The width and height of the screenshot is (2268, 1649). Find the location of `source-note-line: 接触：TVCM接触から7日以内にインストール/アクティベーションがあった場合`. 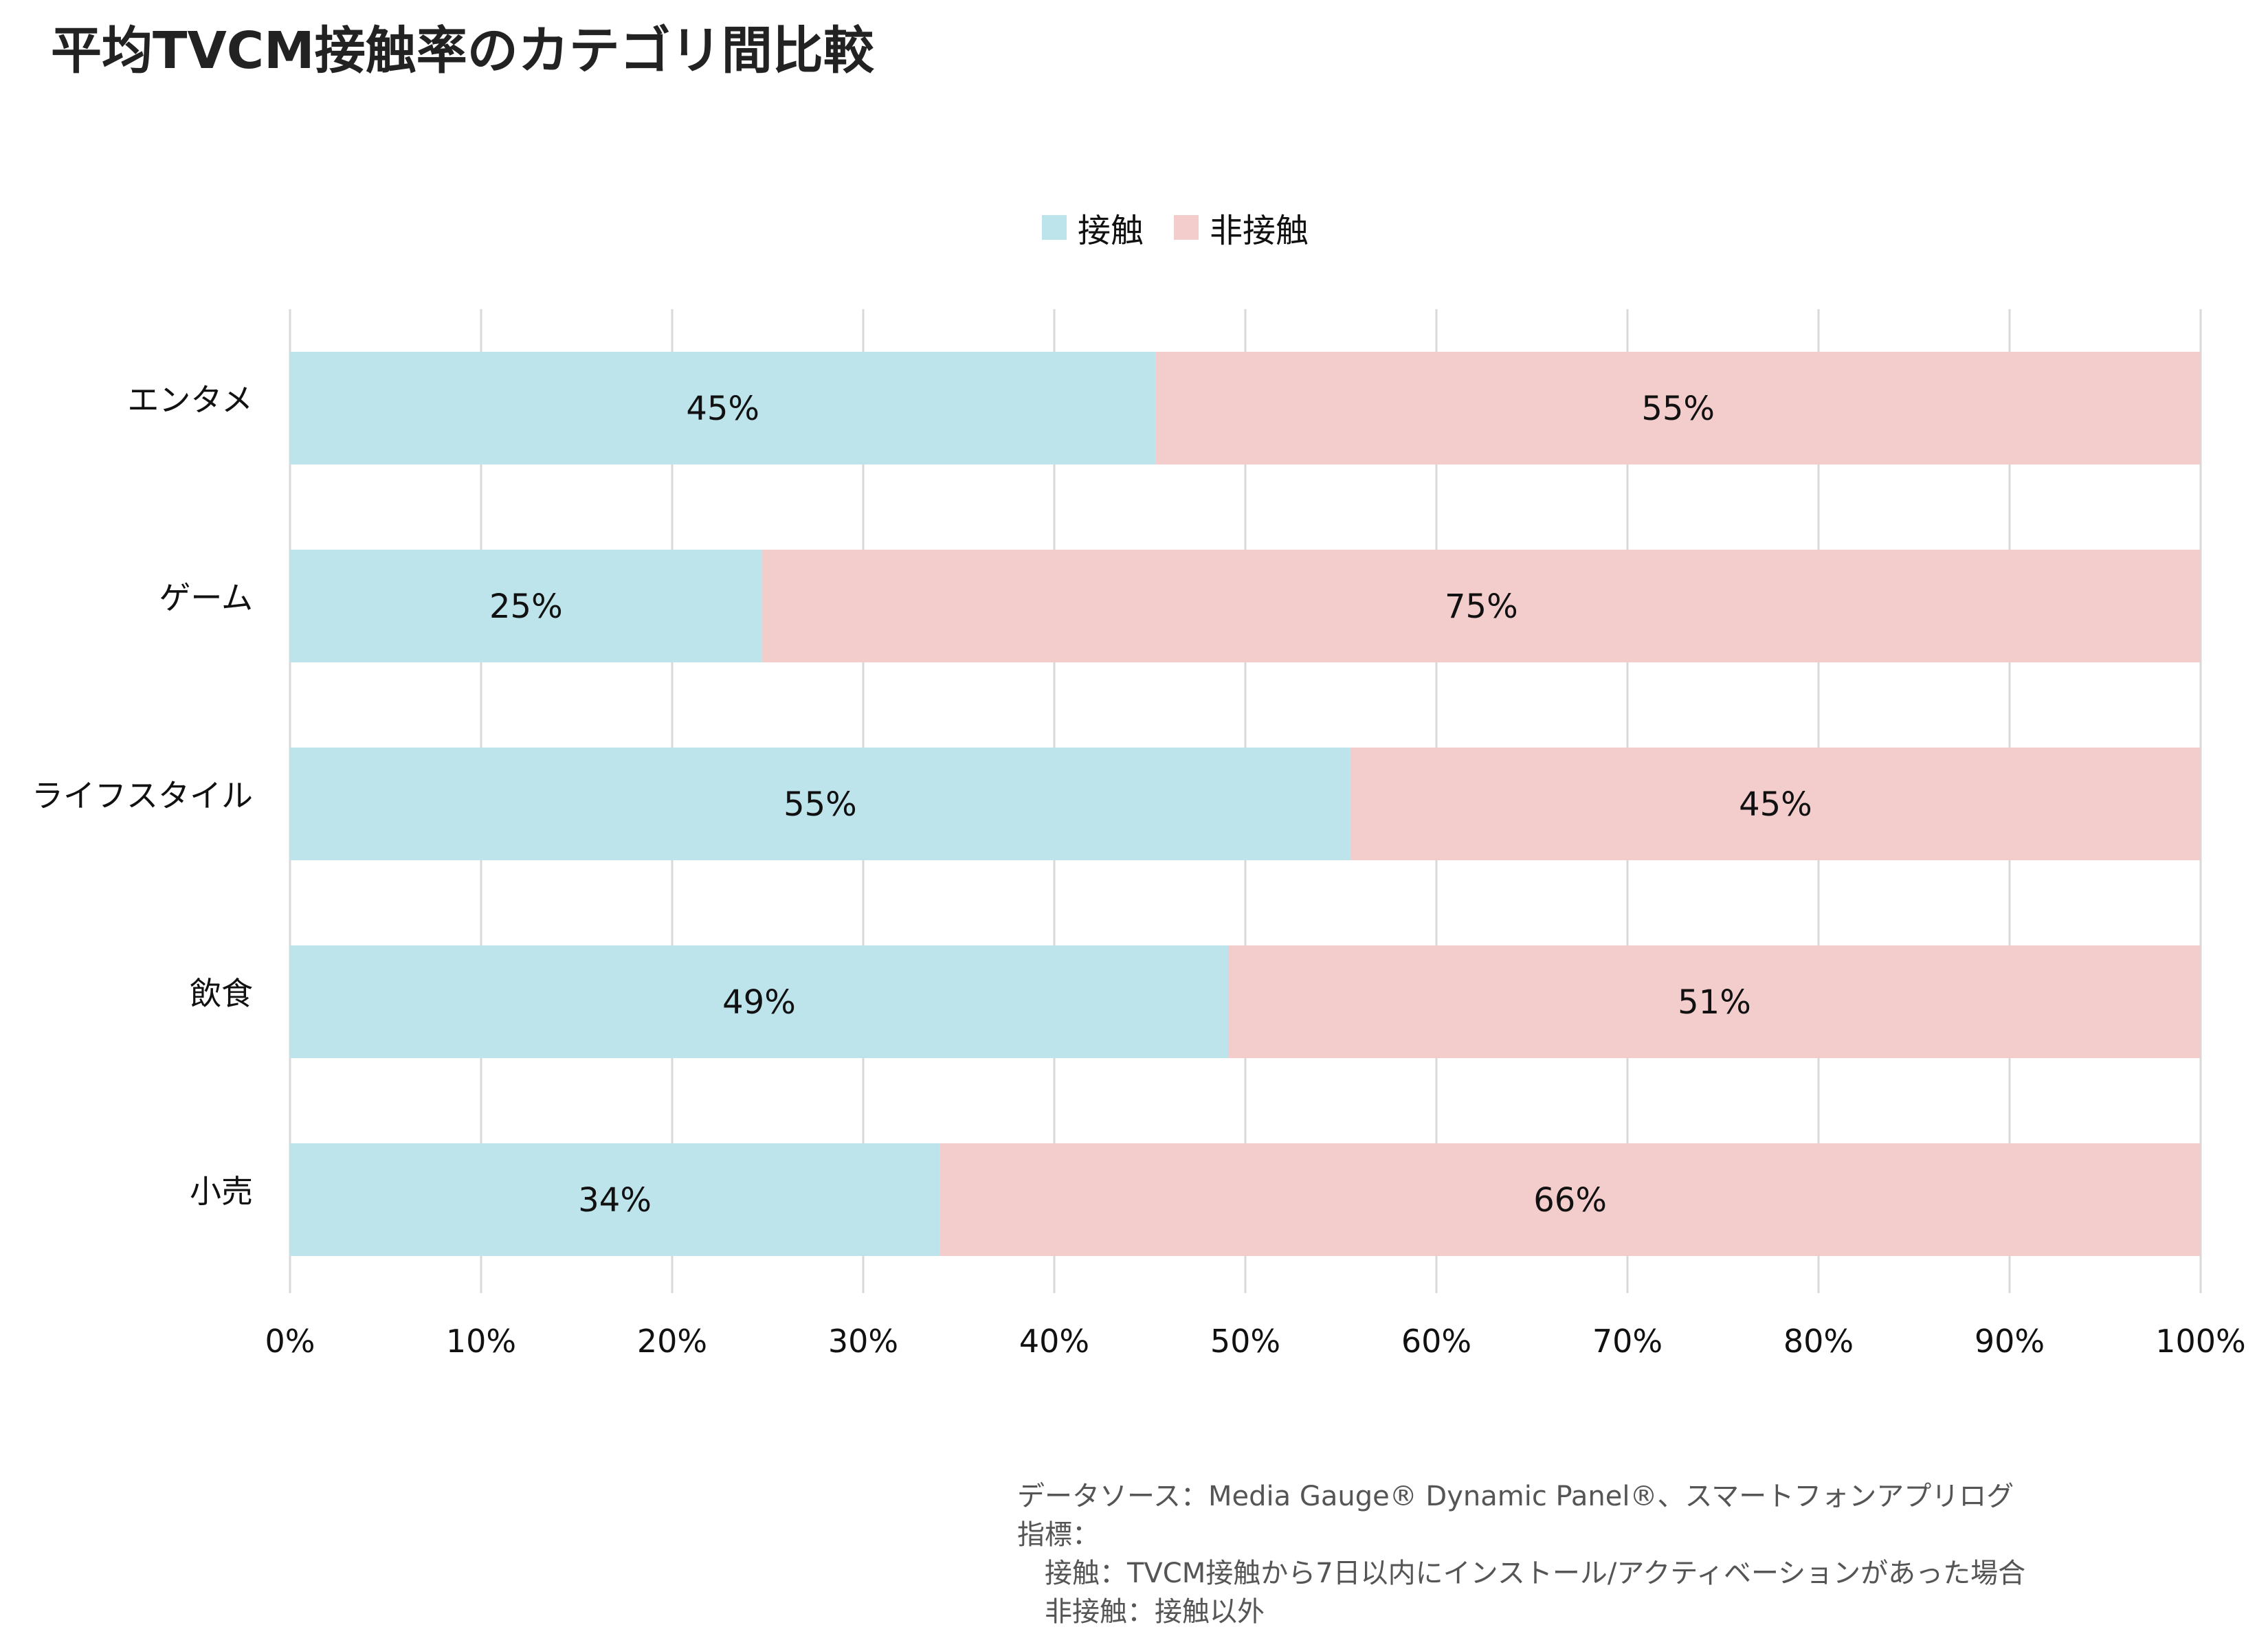

source-note-line: 接触：TVCM接触から7日以内にインストール/アクティベーションがあった場合 is located at coordinates (1522, 1574).